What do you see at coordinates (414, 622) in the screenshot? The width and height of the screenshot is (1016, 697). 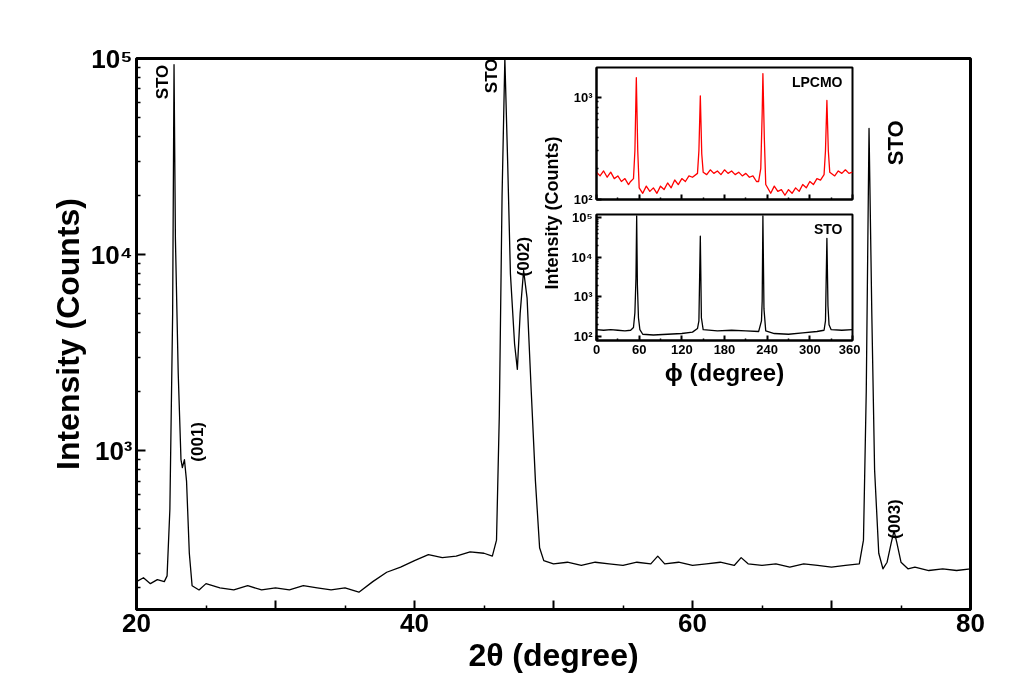 I see `x-tick-label: 40` at bounding box center [414, 622].